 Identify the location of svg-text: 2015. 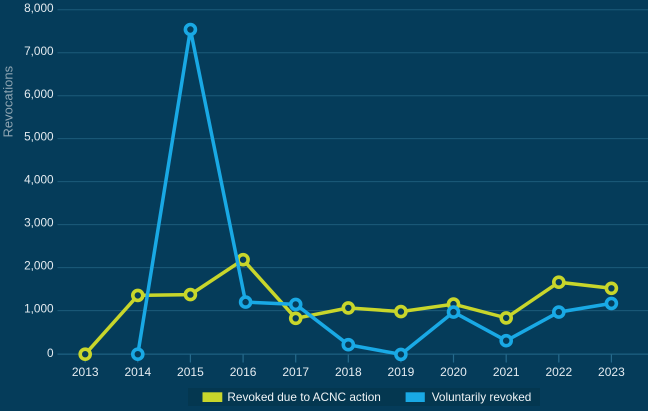
(190, 372).